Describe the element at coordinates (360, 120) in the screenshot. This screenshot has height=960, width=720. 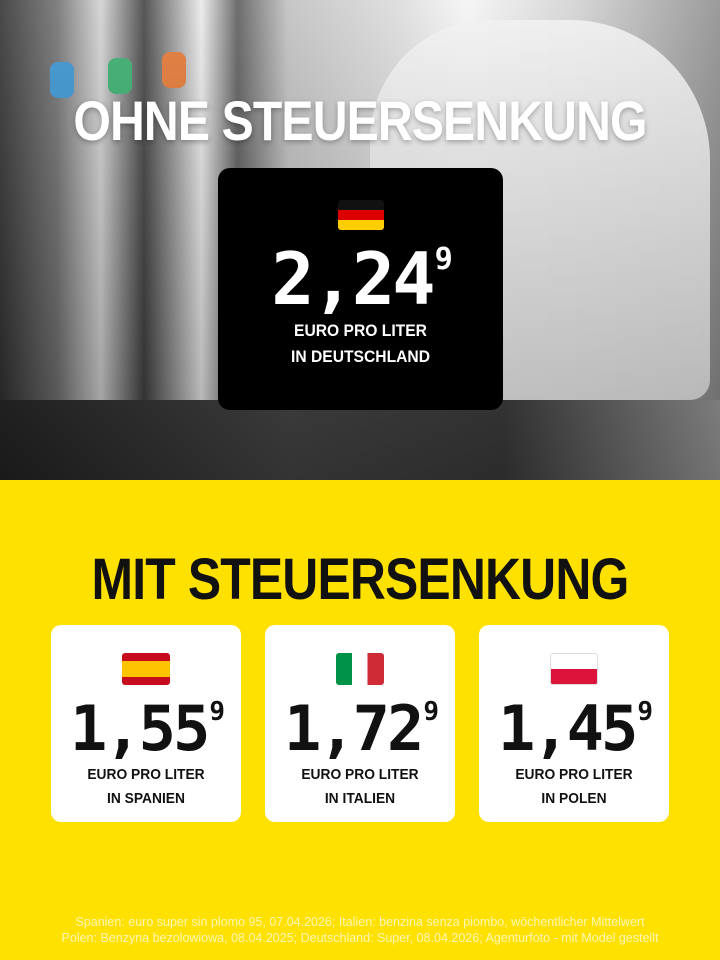
I see `heading-without-tax-cut: OHNE STEUERSENKUNG` at that location.